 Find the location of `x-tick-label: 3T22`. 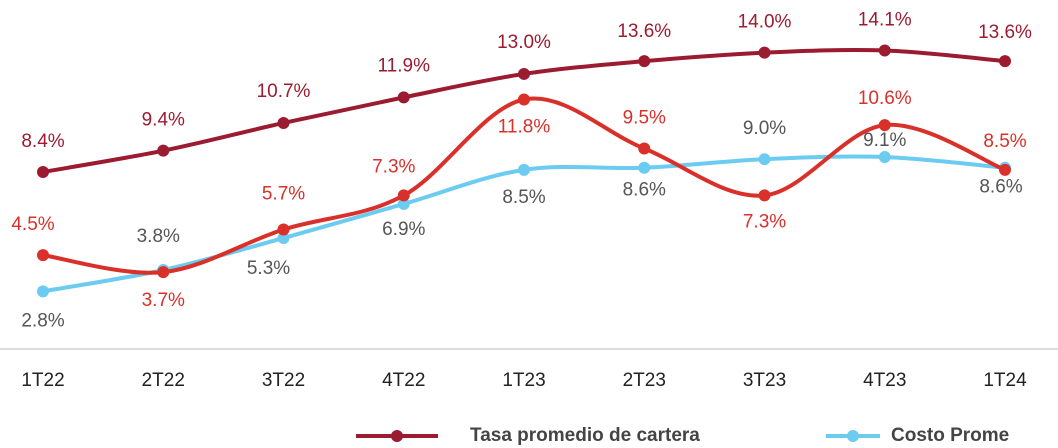

x-tick-label: 3T22 is located at coordinates (283, 380).